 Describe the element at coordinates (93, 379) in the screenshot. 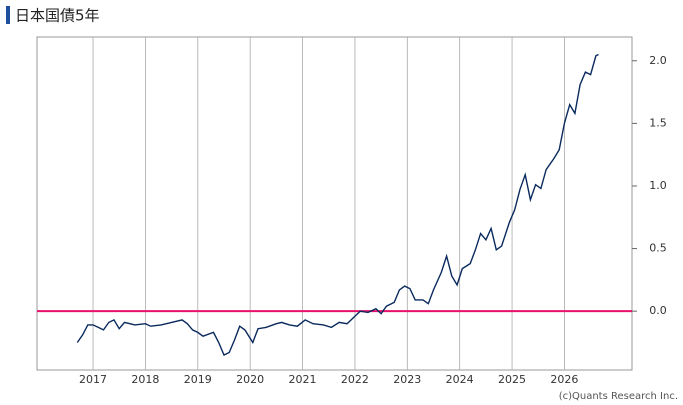

I see `x-tick-label: 2017` at that location.